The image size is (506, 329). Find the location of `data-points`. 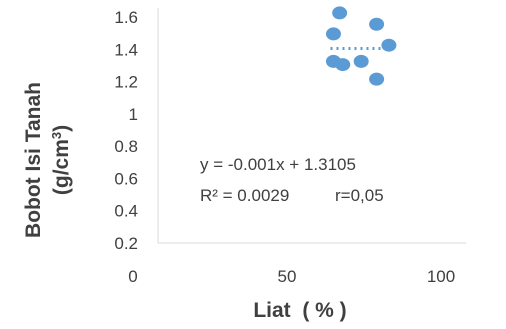

data-points is located at coordinates (361, 46).